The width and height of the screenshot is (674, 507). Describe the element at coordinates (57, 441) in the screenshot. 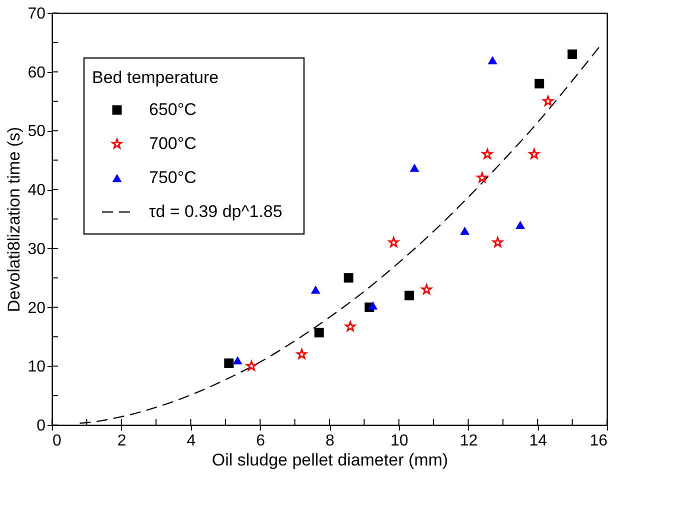

I see `x-tick-label: 0` at that location.